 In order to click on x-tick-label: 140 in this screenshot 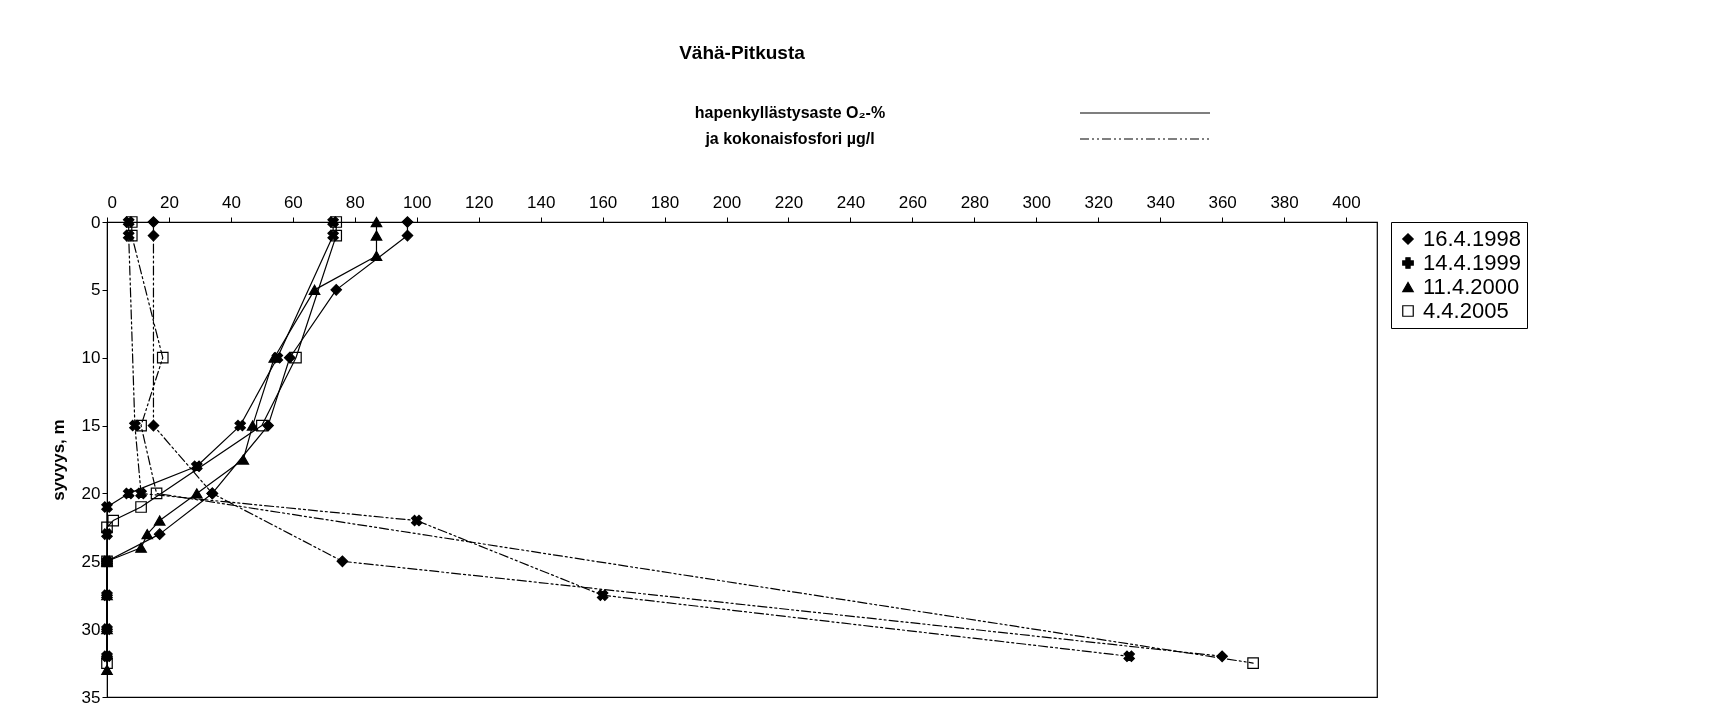, I will do `click(541, 202)`.